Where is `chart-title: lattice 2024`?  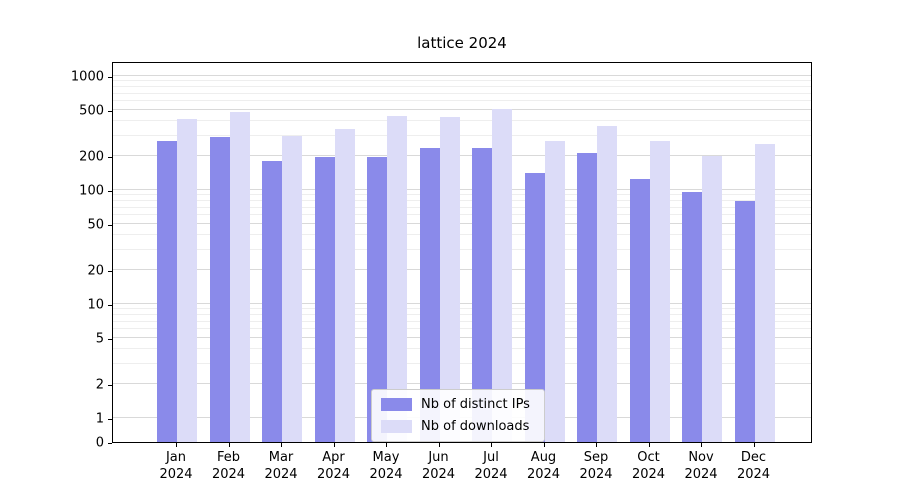 chart-title: lattice 2024 is located at coordinates (462, 43).